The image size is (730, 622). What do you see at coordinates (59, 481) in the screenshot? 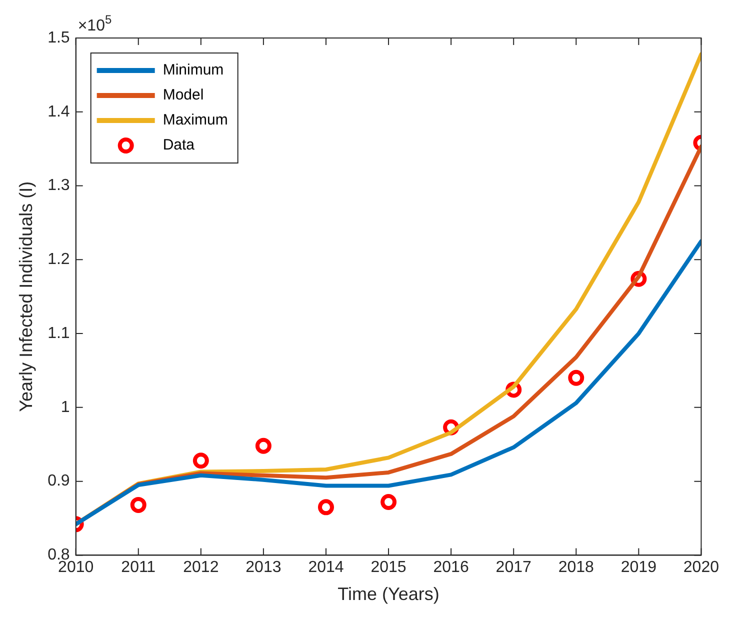
I see `y-tick-label: 0.9` at bounding box center [59, 481].